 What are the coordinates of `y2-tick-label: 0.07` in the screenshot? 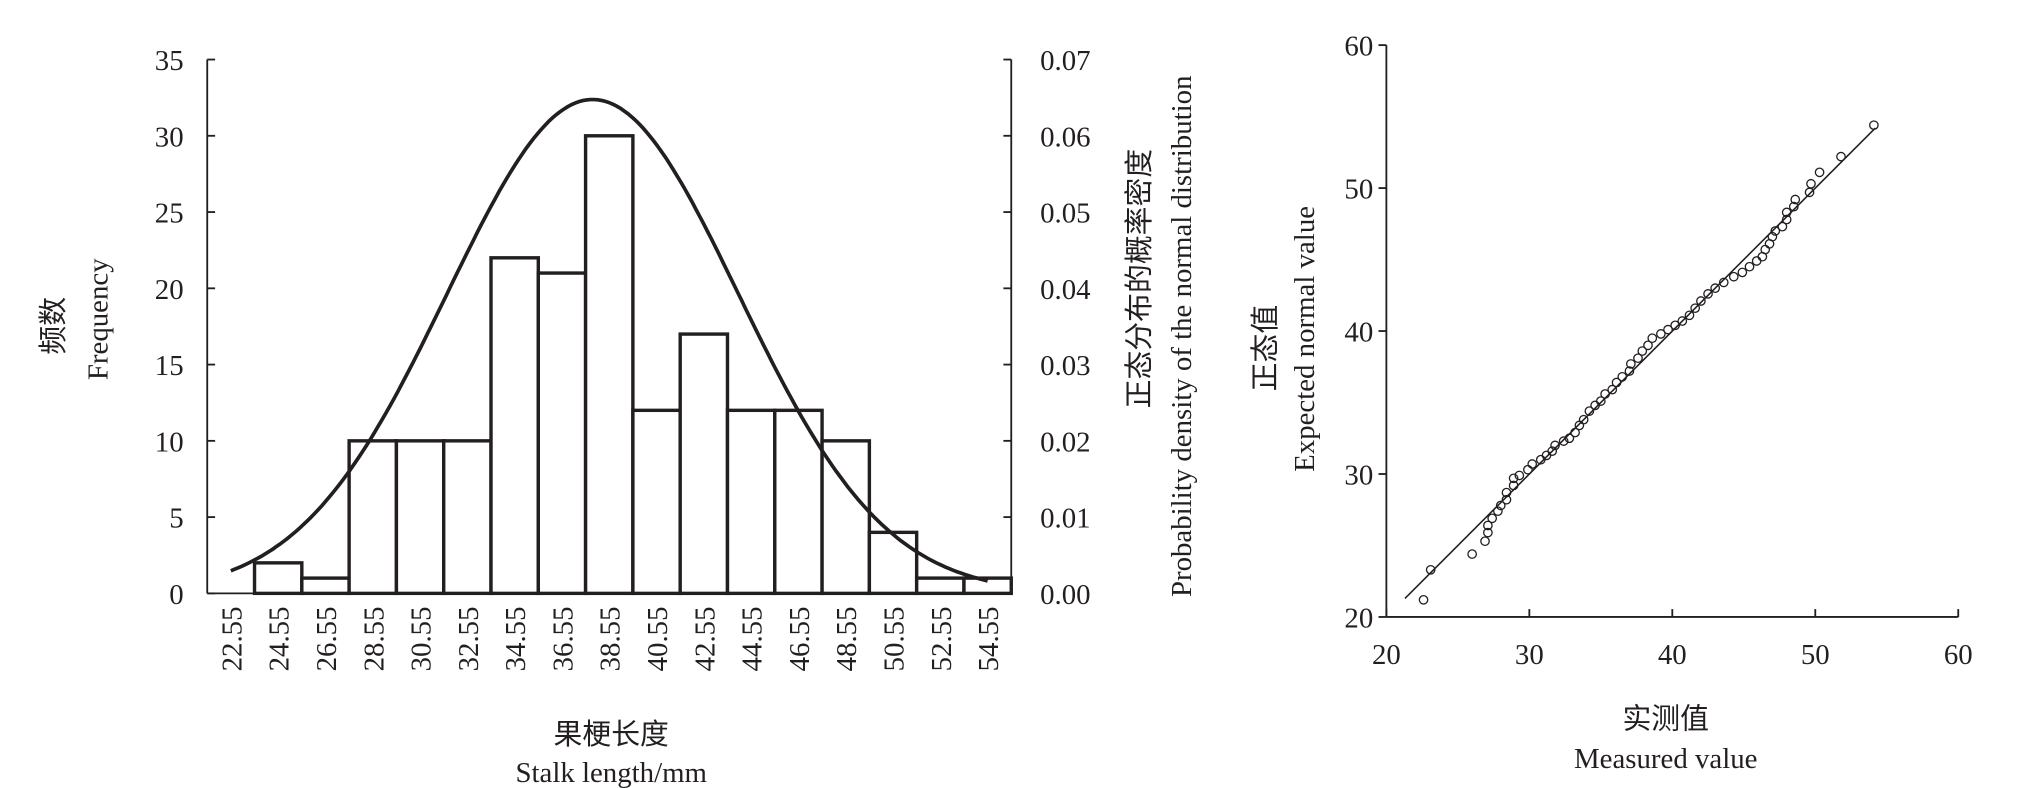 It's located at (1065, 61).